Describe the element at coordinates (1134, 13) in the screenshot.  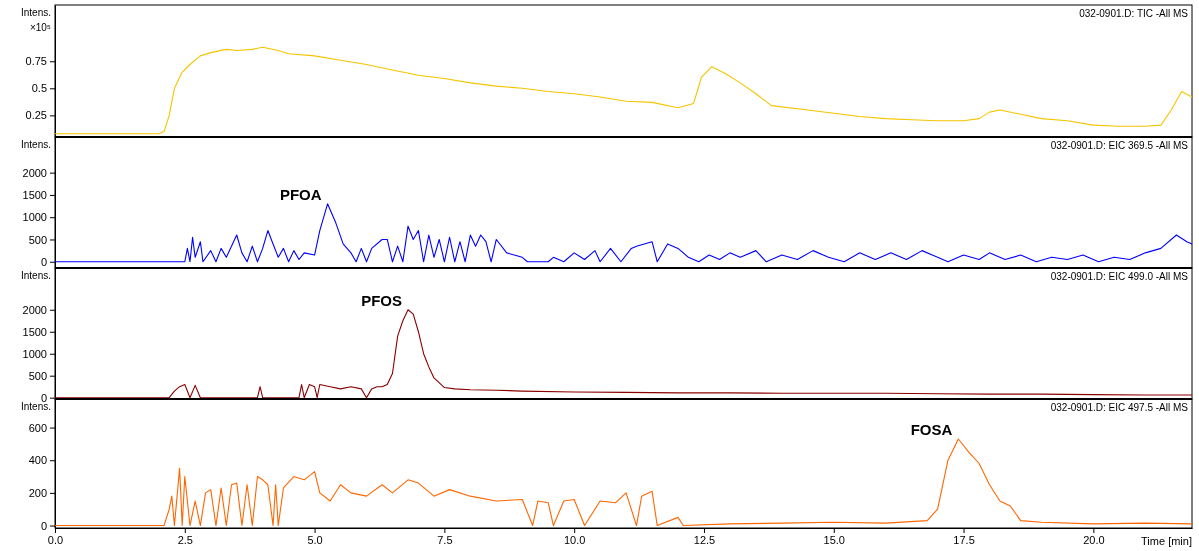
I see `chart-title: 032-0901.D: TIC -All MS` at that location.